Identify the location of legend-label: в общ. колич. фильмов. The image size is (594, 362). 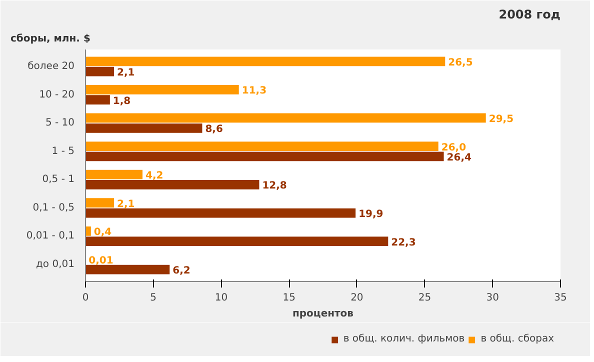
(404, 339).